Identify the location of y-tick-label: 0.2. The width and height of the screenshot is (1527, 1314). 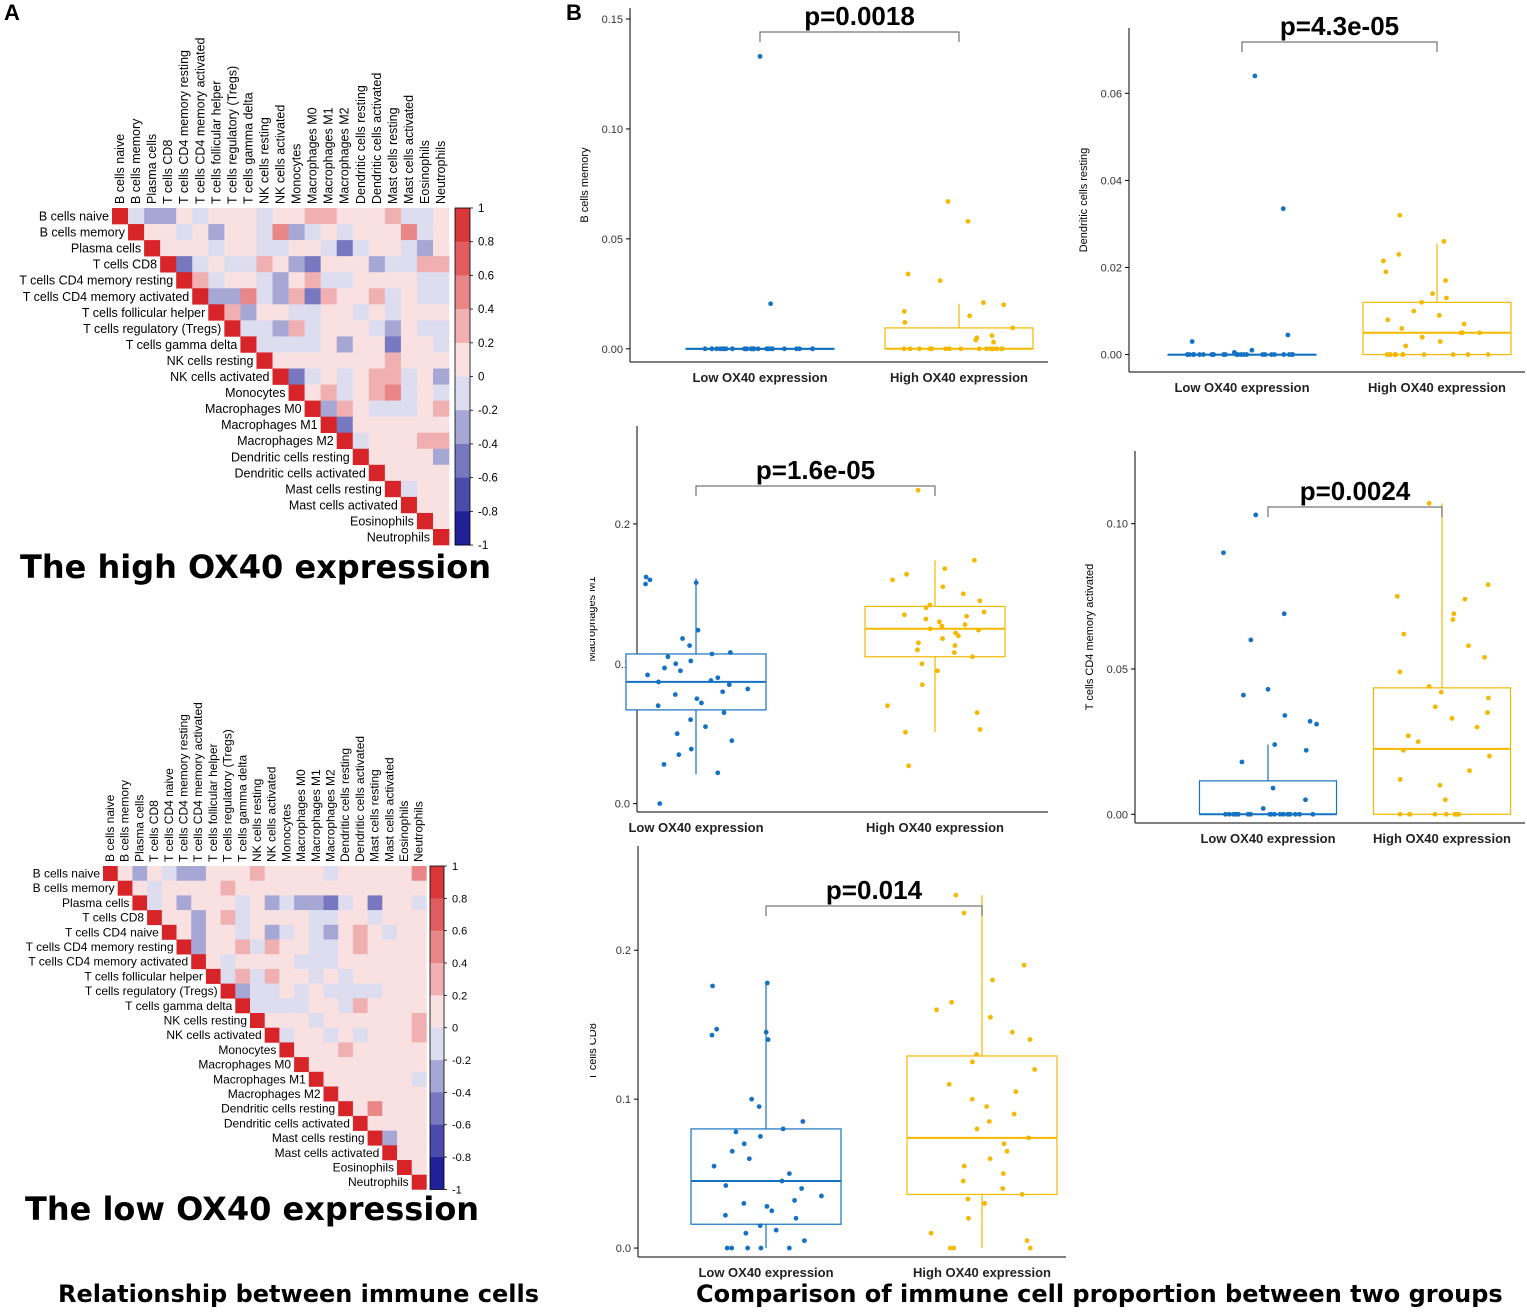
(623, 951).